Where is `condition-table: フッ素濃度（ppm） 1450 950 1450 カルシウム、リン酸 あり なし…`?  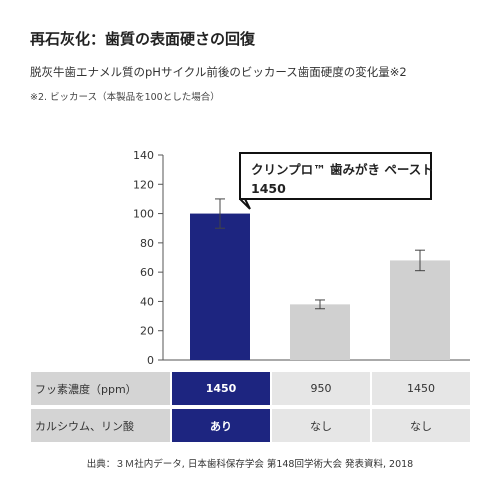
condition-table: フッ素濃度（ppm） 1450 950 1450 カルシウム、リン酸 あり なし… is located at coordinates (250, 409).